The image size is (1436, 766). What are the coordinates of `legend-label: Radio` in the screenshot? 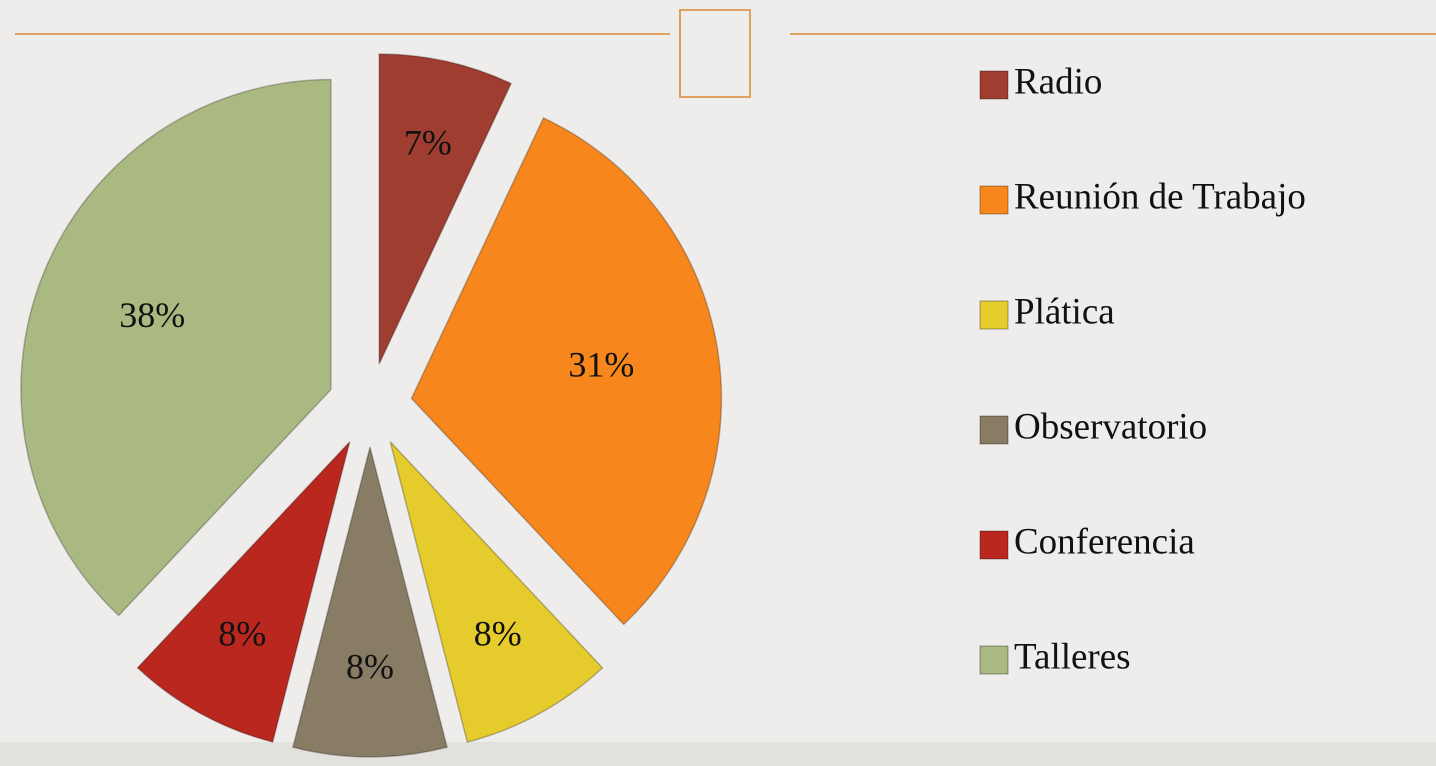 It's located at (1058, 81).